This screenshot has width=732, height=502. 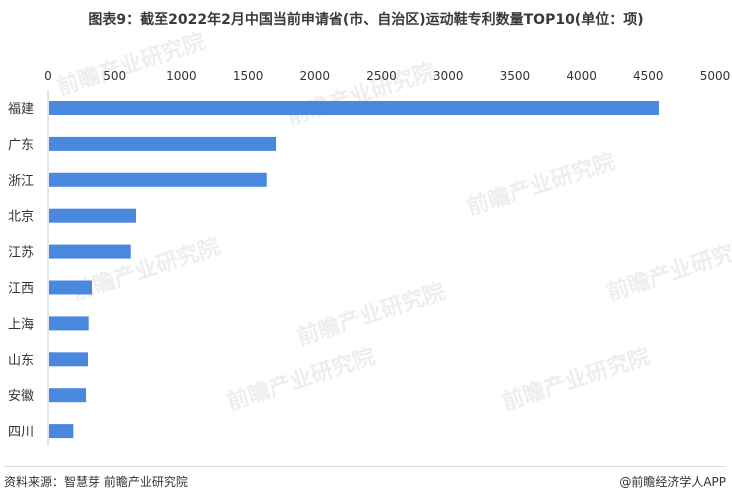 I want to click on x-tick-label: 2000, so click(x=315, y=76).